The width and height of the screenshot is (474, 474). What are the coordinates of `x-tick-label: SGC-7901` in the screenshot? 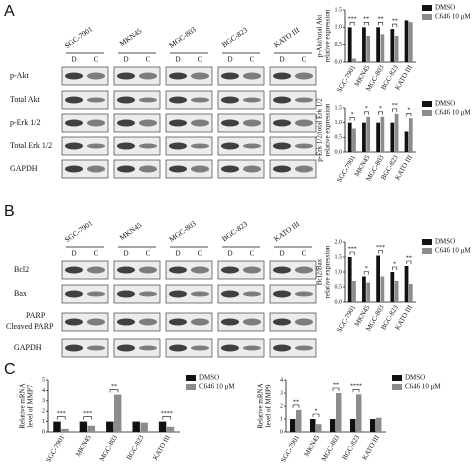 It's located at (55, 448).